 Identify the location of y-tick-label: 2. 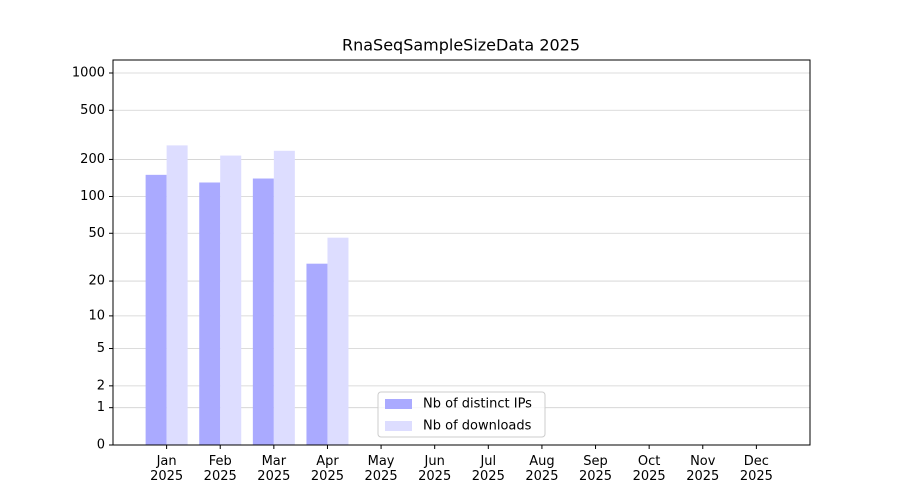
(101, 385).